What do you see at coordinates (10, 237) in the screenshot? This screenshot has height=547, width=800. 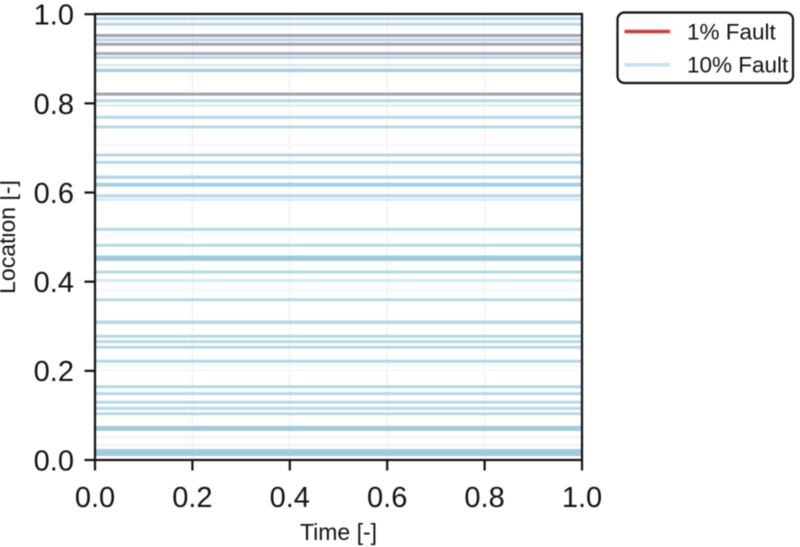 I see `svg-text: Location [-]` at bounding box center [10, 237].